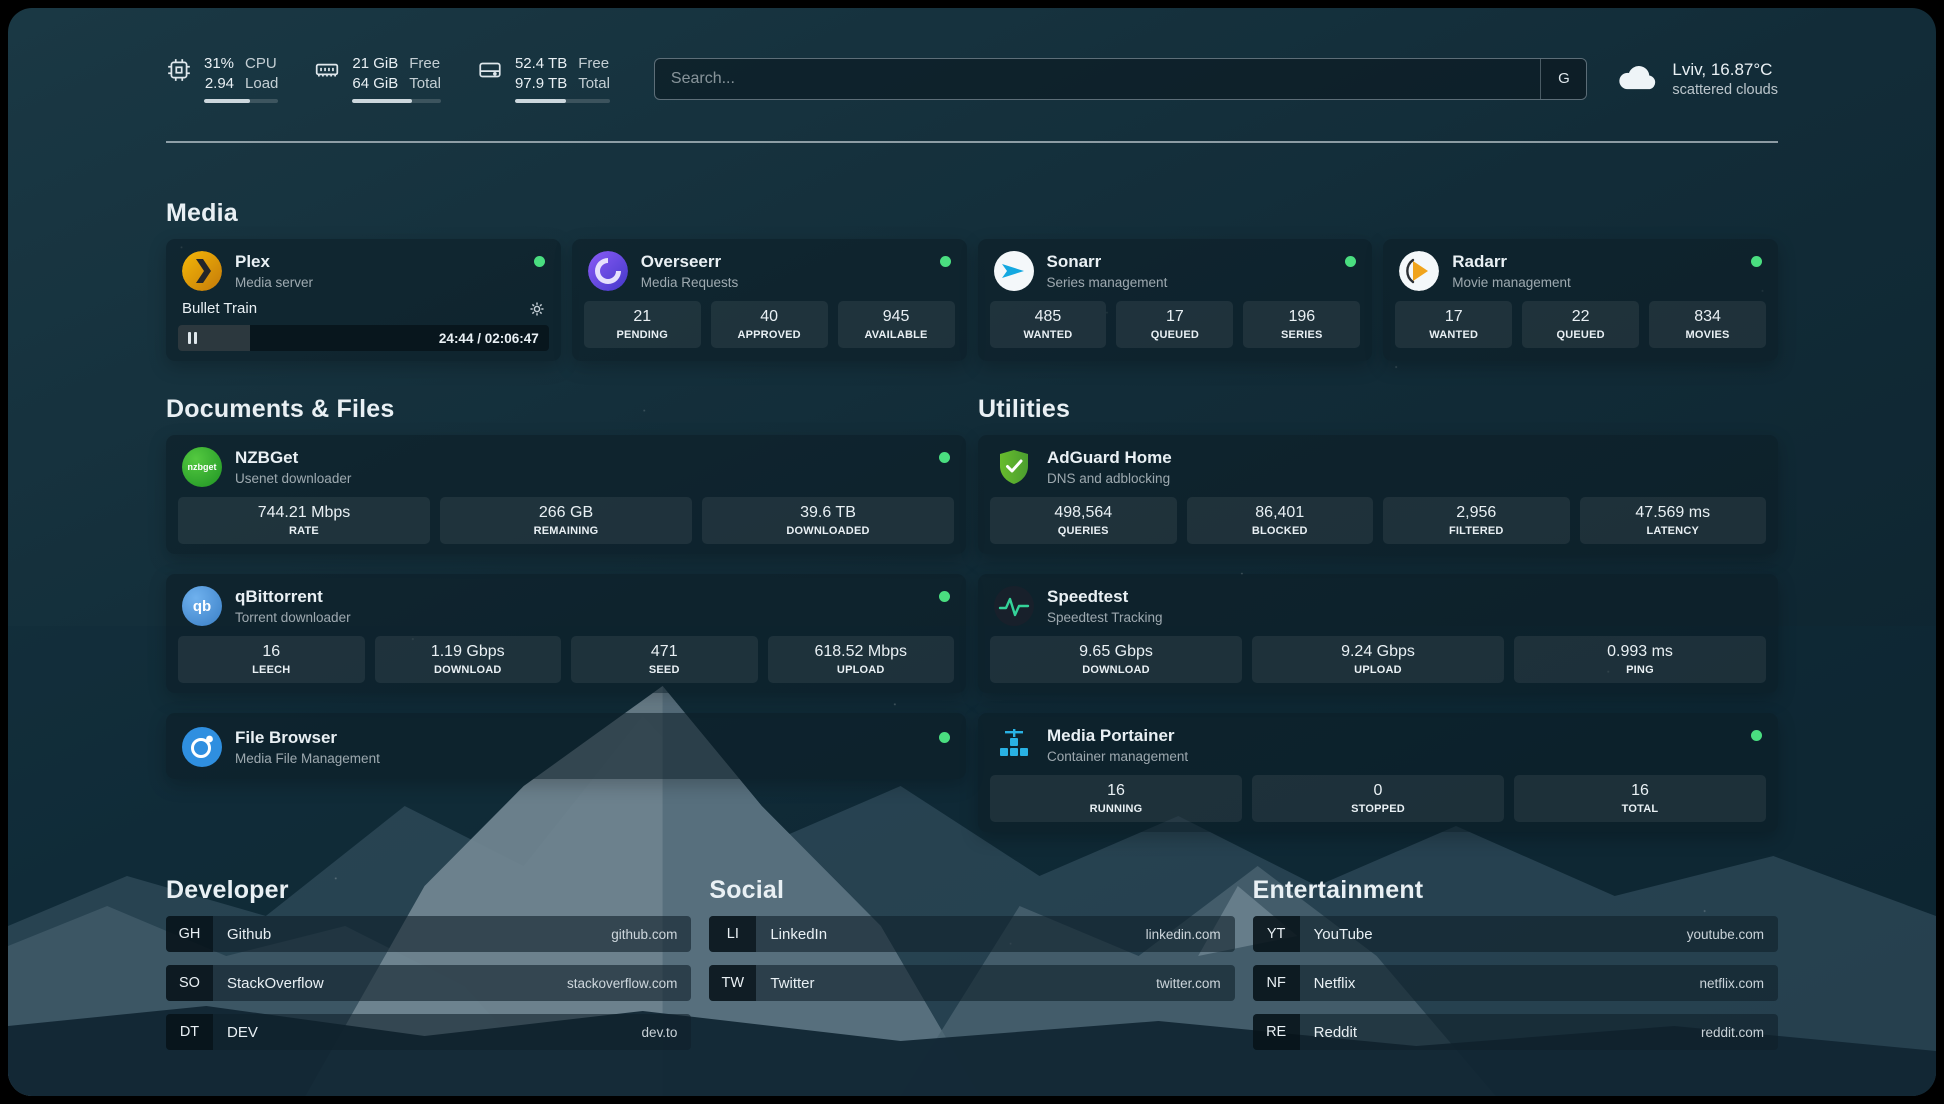 The height and width of the screenshot is (1104, 1944). Describe the element at coordinates (488, 338) in the screenshot. I see `playback-time: 24:44 / 02:06:47` at that location.